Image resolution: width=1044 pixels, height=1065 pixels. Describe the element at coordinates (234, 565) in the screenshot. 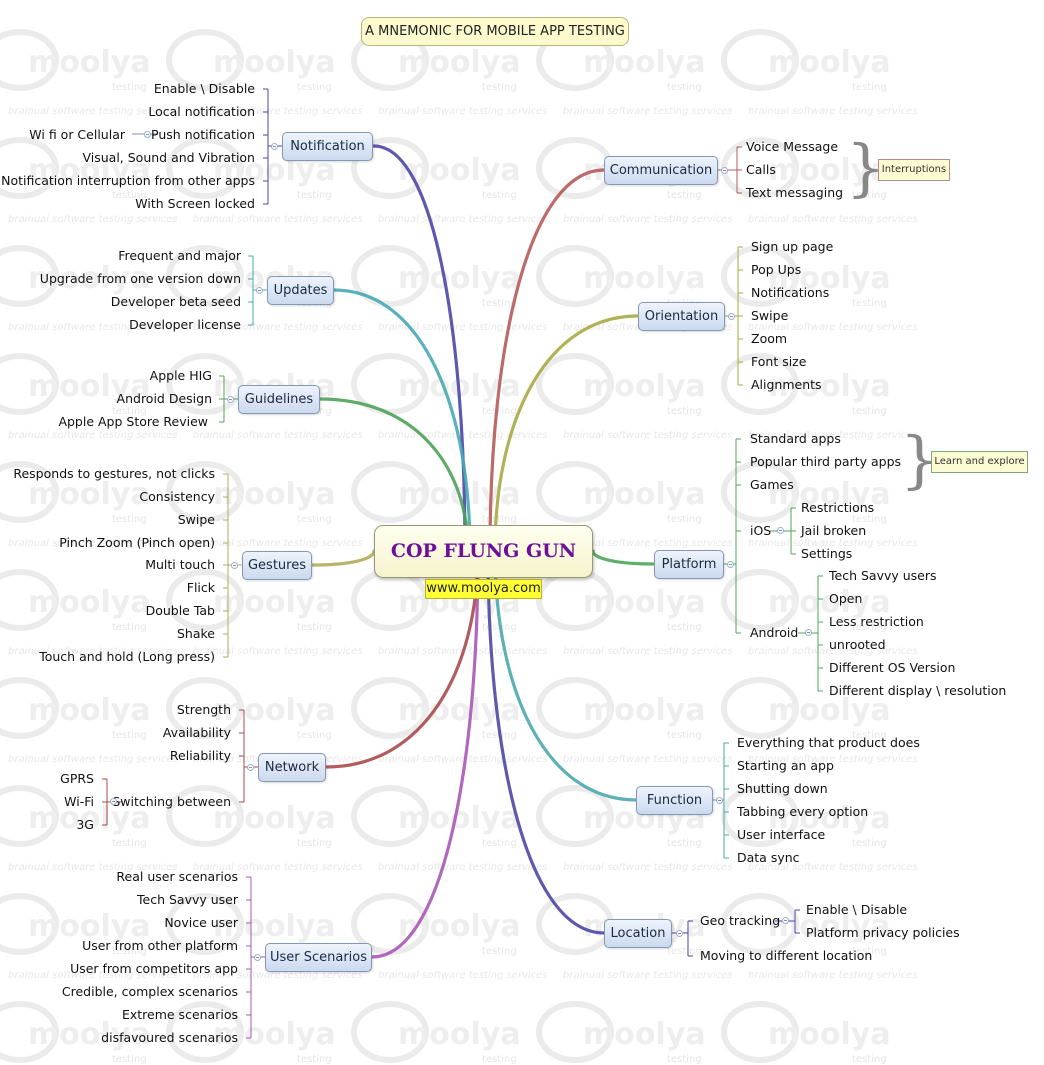

I see `collapse-toggle-gestures` at that location.